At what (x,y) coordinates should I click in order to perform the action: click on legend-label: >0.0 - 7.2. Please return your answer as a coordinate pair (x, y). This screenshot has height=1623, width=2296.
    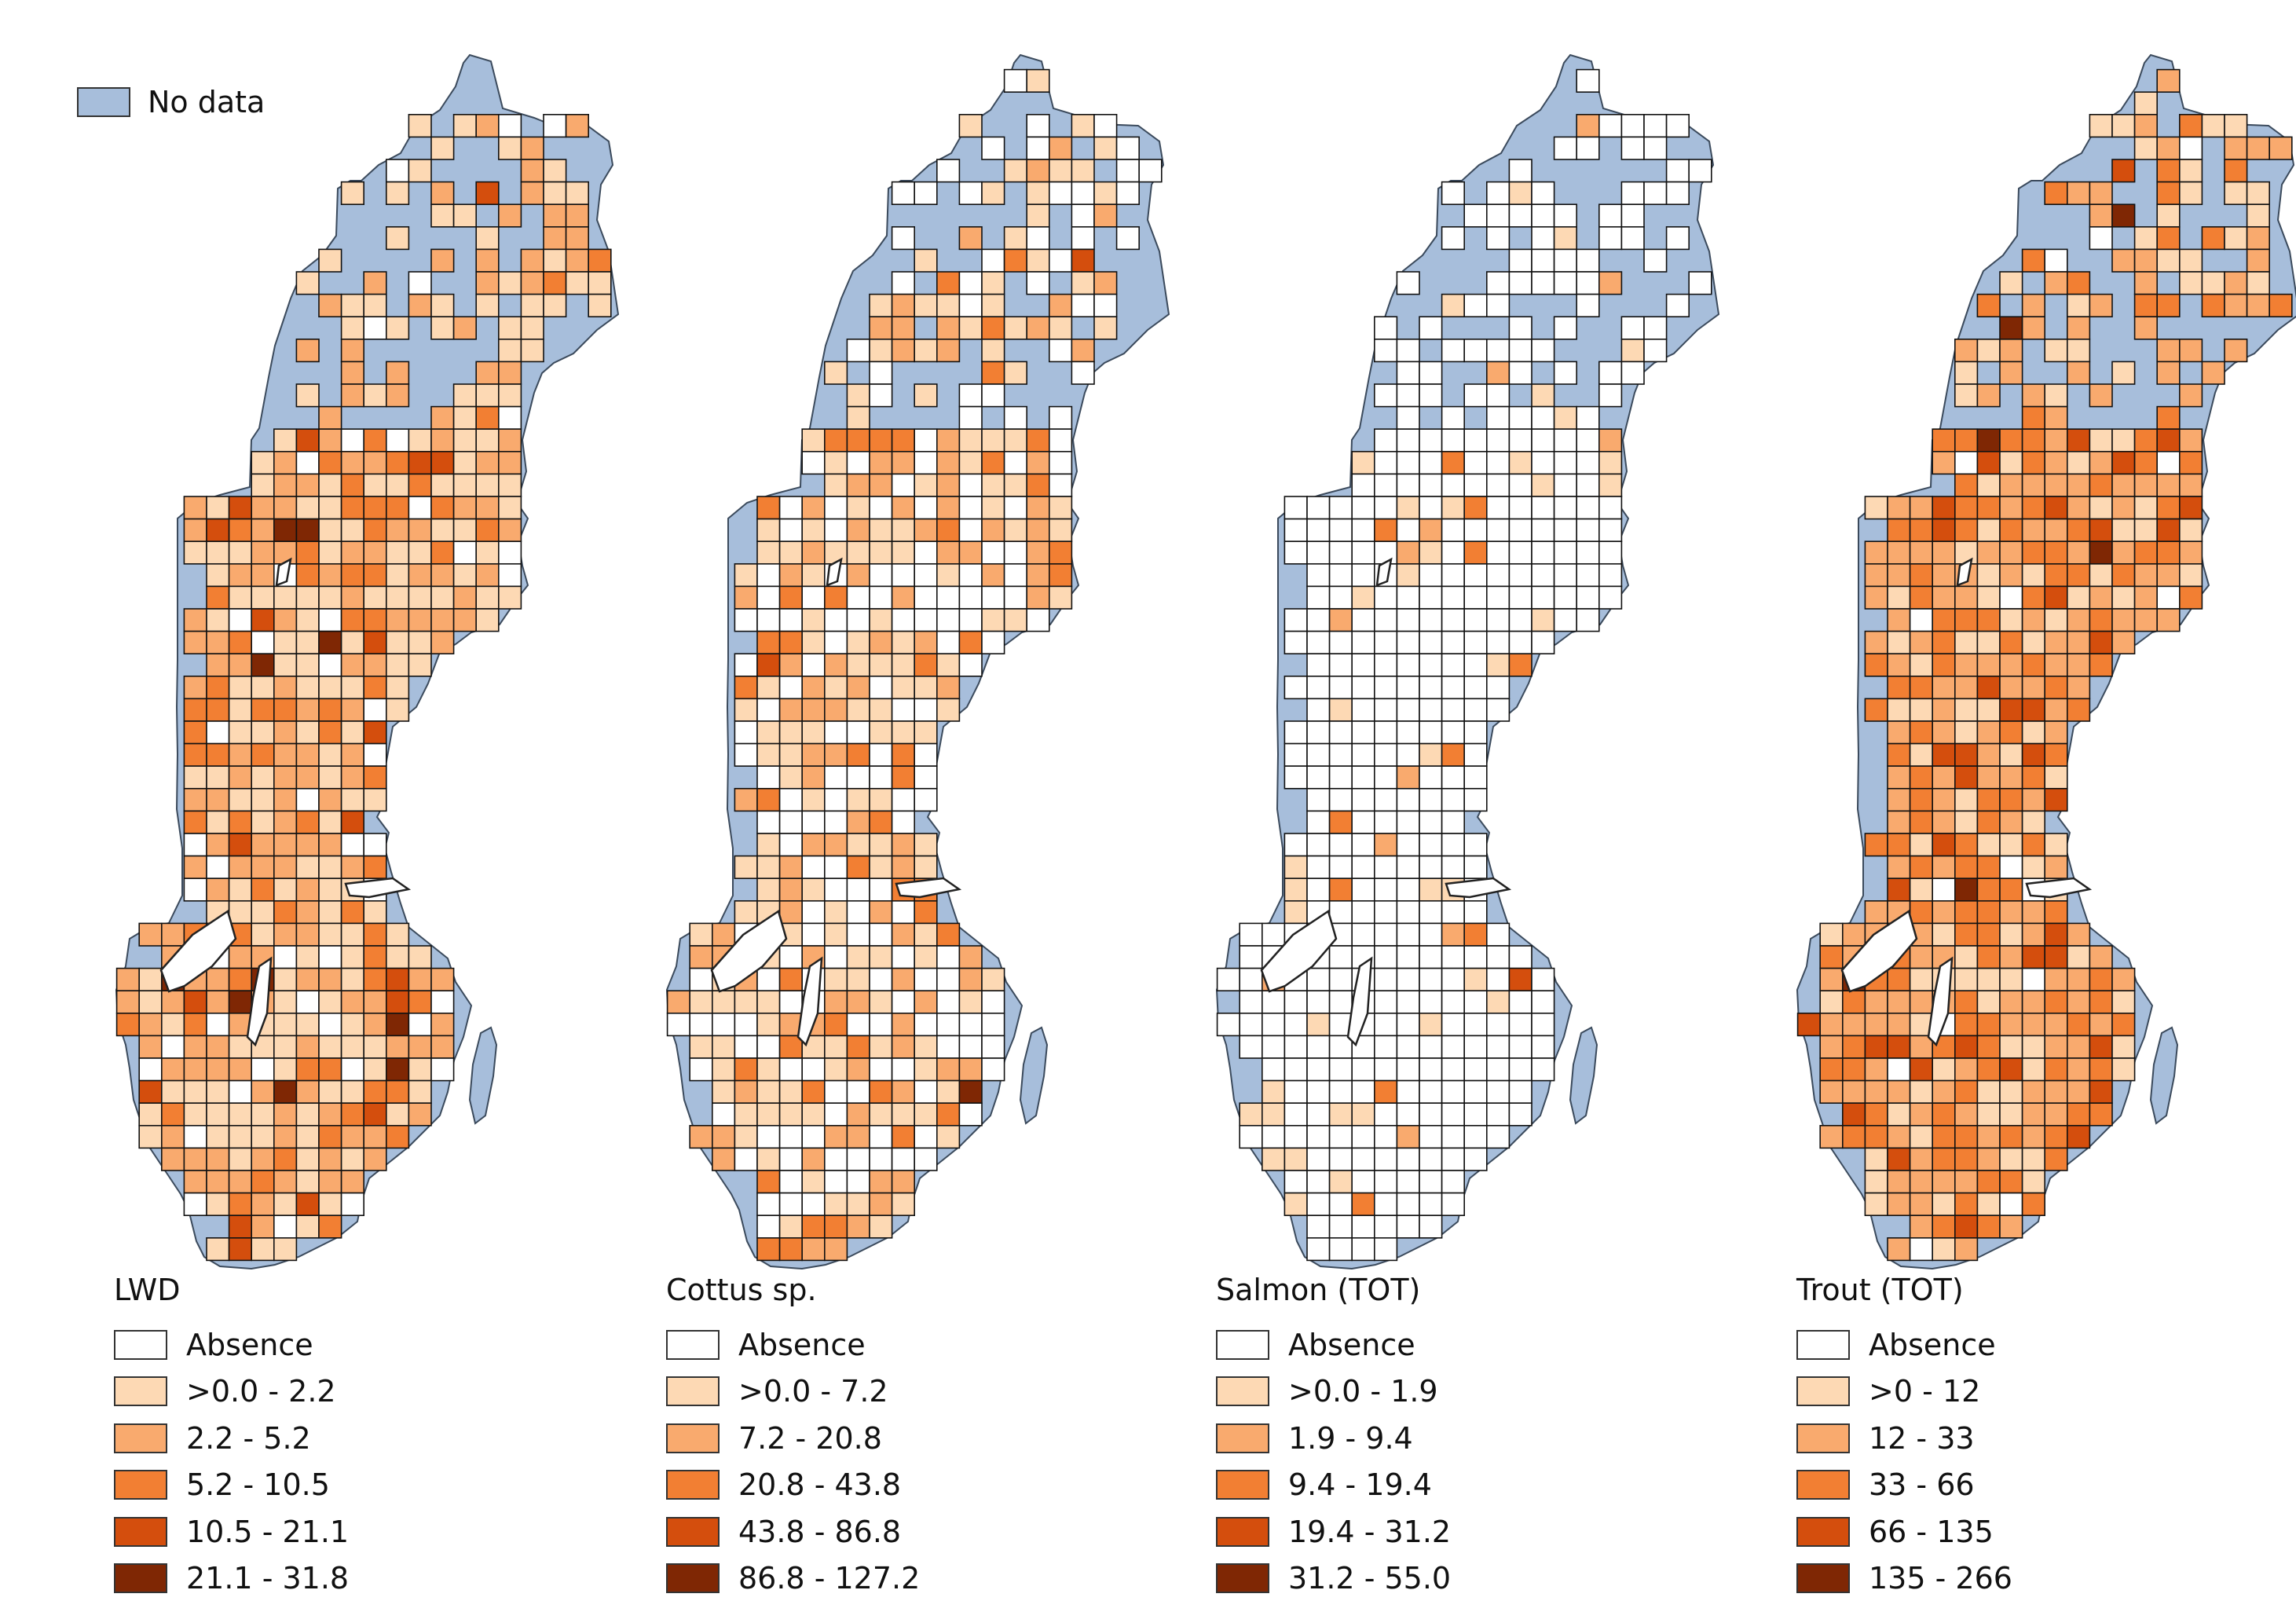
    Looking at the image, I should click on (813, 1391).